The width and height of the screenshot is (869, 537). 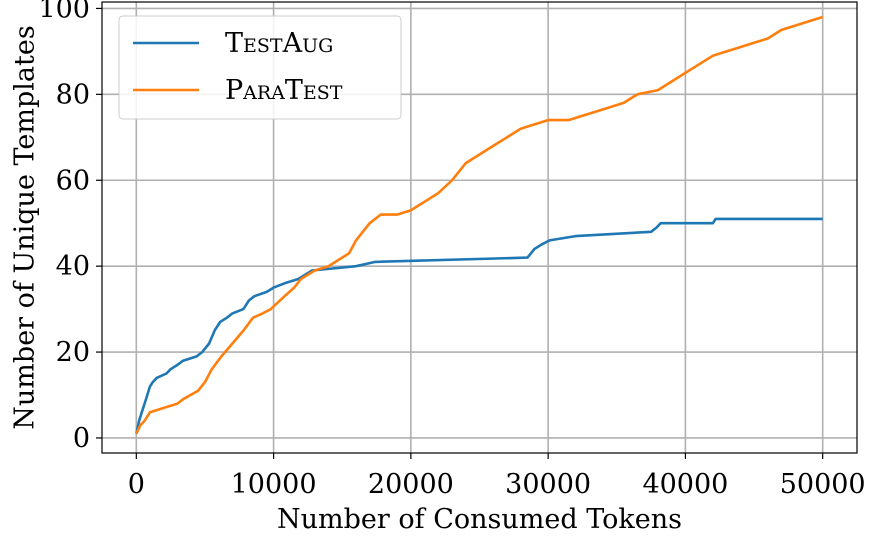 I want to click on x-tick-label: 10000, so click(x=274, y=484).